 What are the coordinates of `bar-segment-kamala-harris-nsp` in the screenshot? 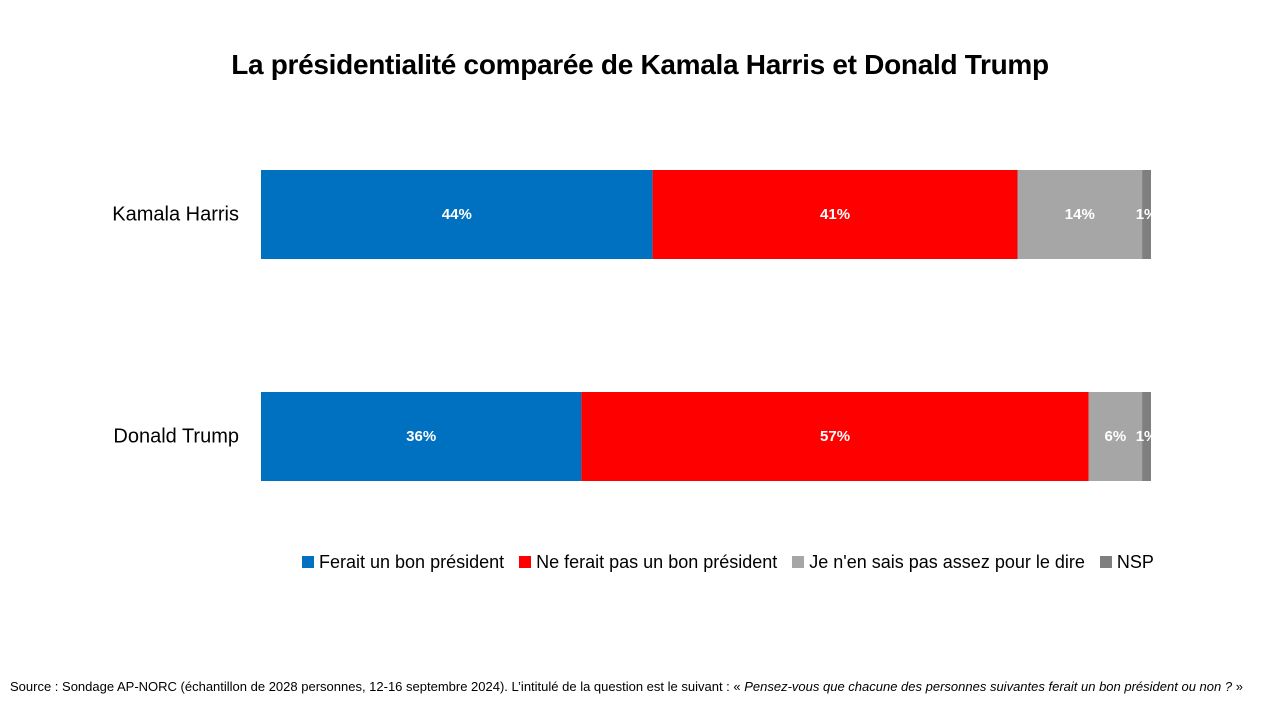 It's located at (1146, 214).